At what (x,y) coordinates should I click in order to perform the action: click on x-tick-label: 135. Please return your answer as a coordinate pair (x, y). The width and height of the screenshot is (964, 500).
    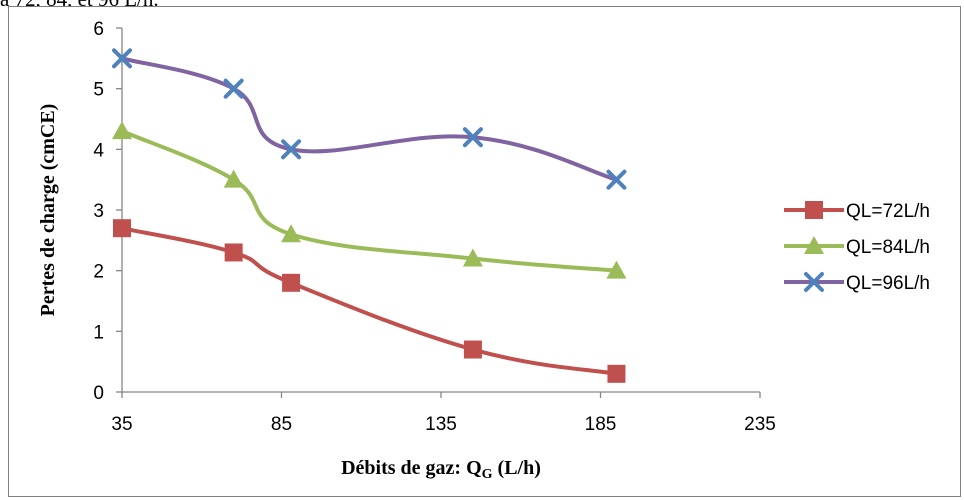
    Looking at the image, I should click on (441, 424).